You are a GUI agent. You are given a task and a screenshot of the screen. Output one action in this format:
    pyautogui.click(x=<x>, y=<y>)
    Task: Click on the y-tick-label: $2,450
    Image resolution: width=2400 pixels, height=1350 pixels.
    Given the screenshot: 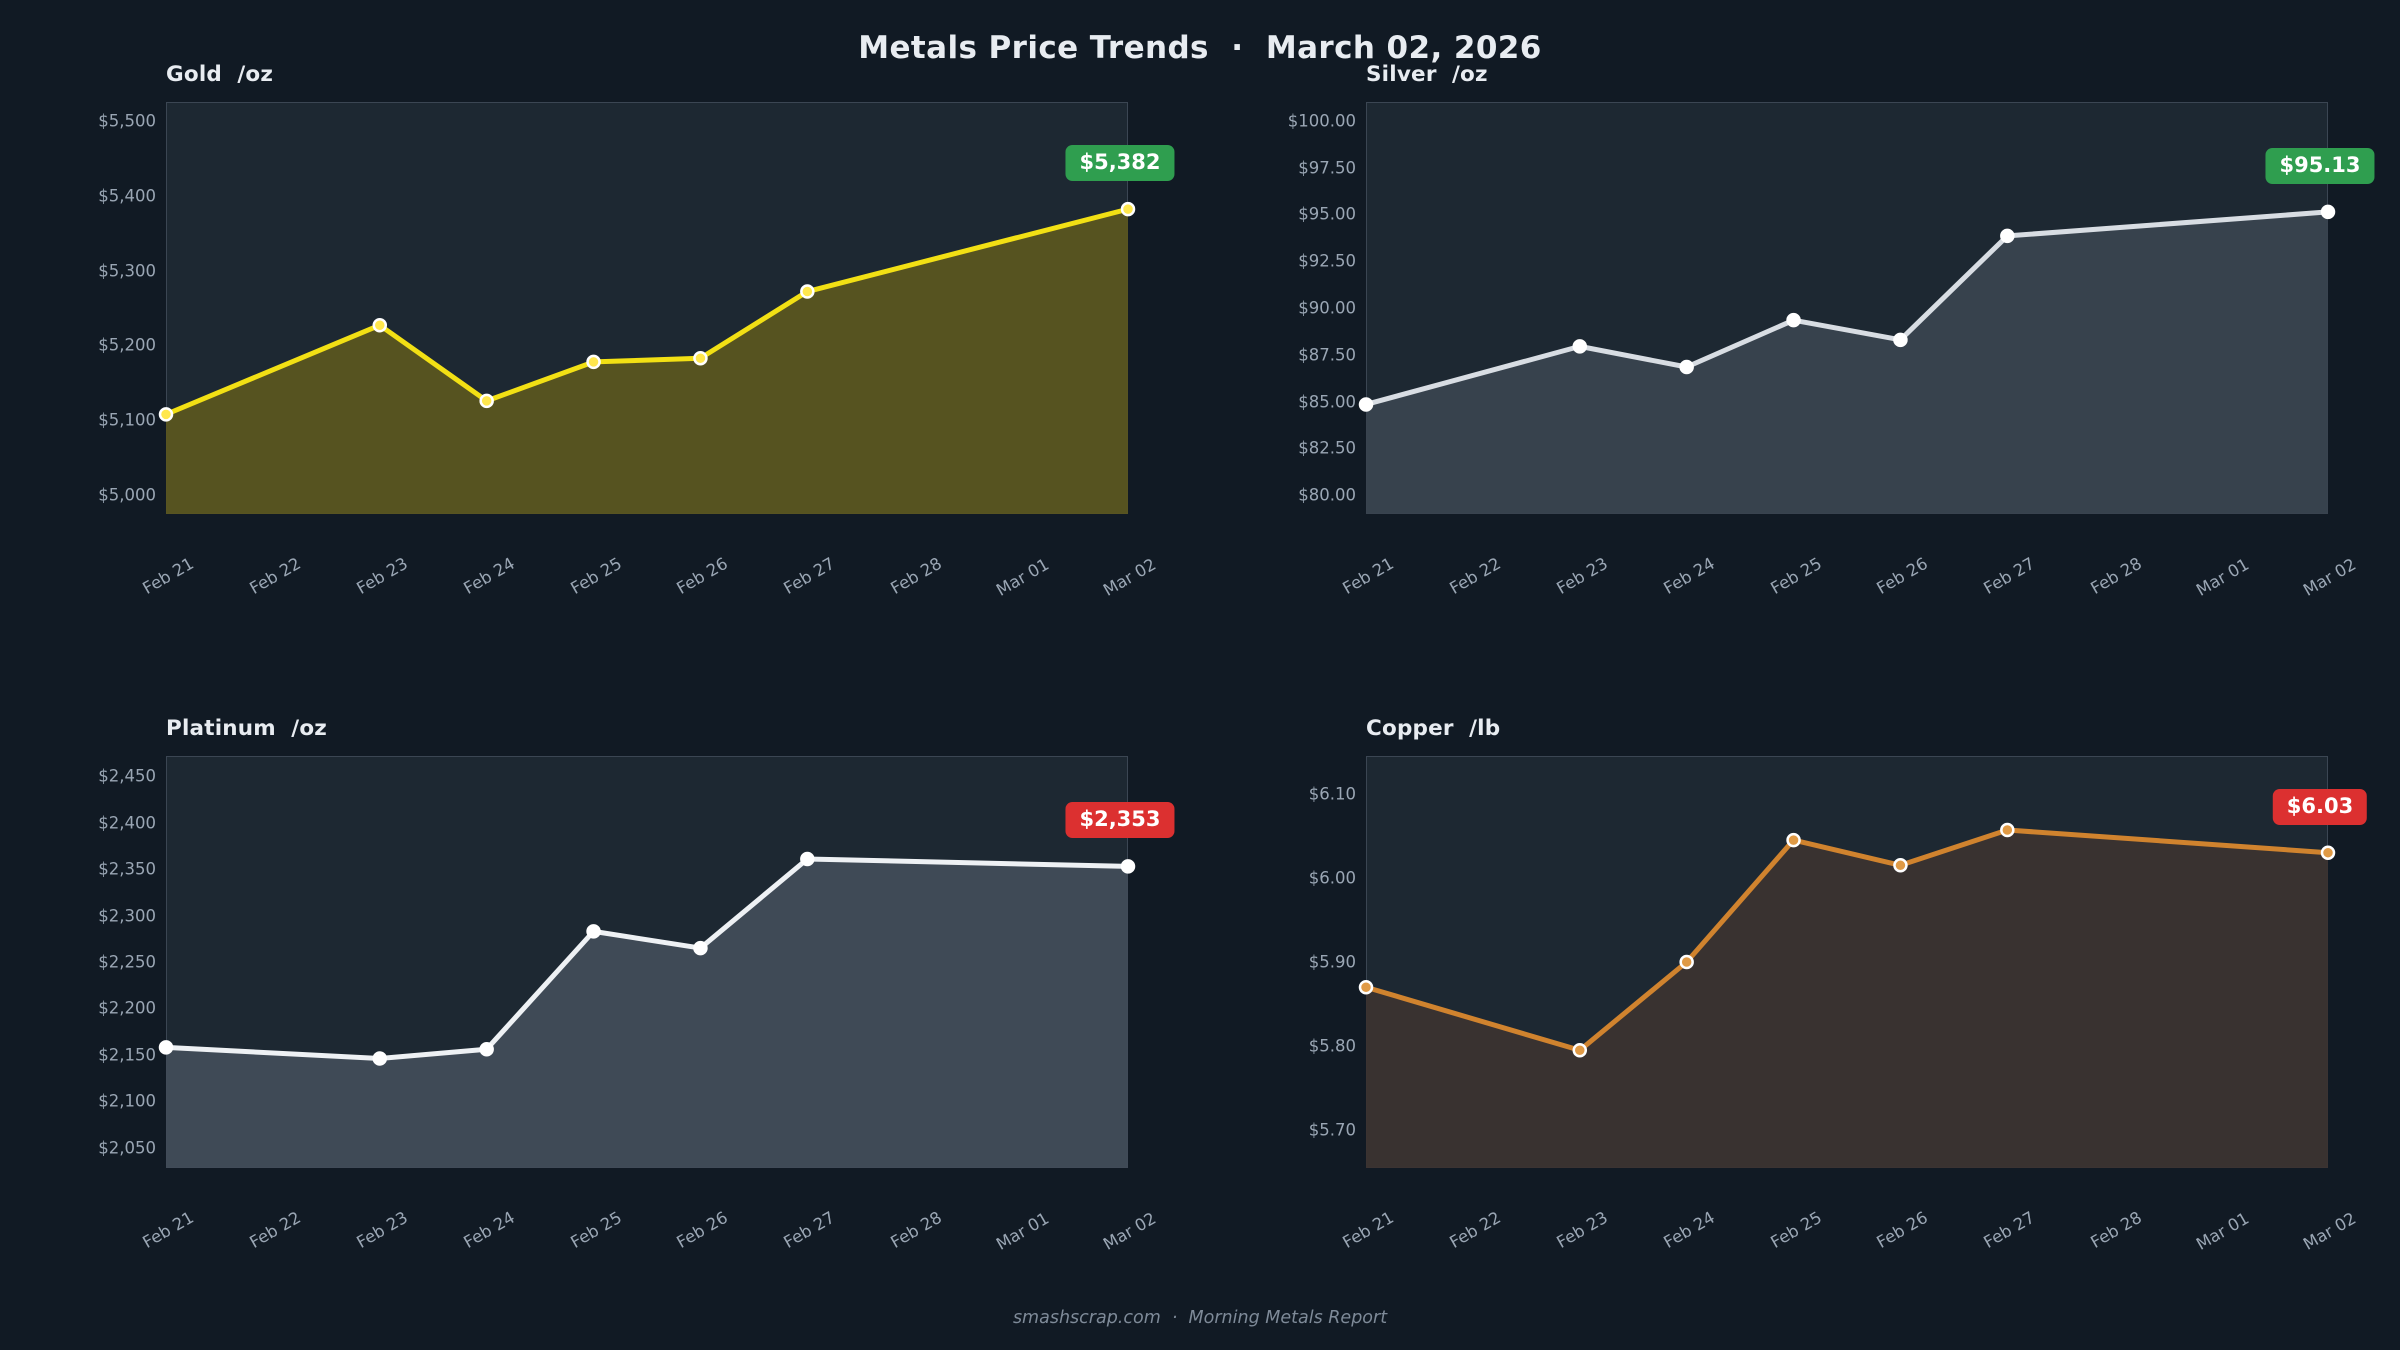 What is the action you would take?
    pyautogui.click(x=127, y=776)
    